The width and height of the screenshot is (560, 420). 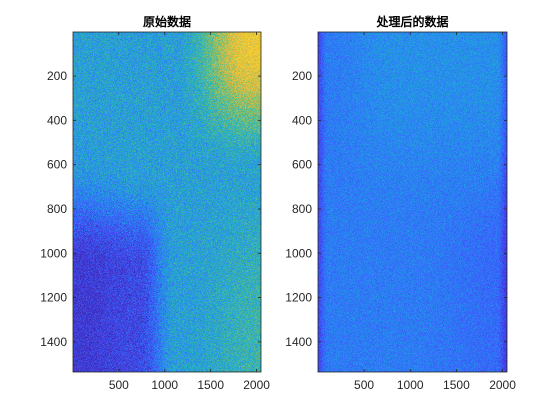 What do you see at coordinates (411, 21) in the screenshot?
I see `chart-title: 处理后的数据` at bounding box center [411, 21].